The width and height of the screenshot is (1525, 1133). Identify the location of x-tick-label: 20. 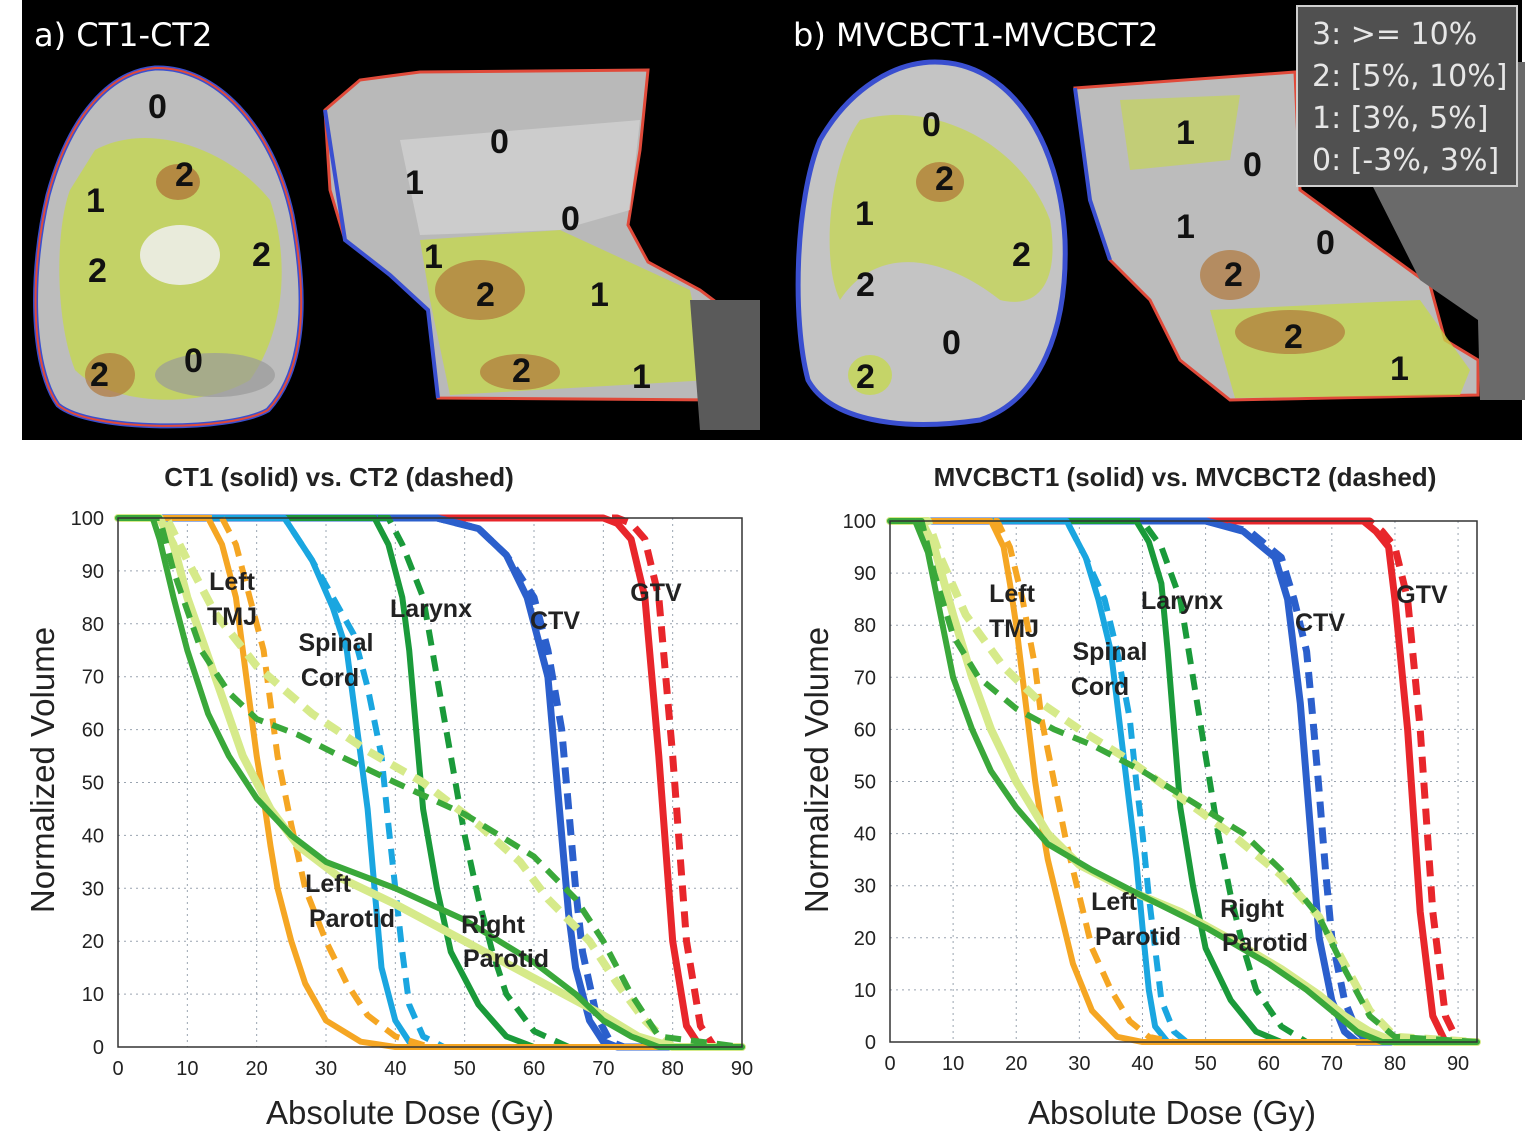
(257, 1069).